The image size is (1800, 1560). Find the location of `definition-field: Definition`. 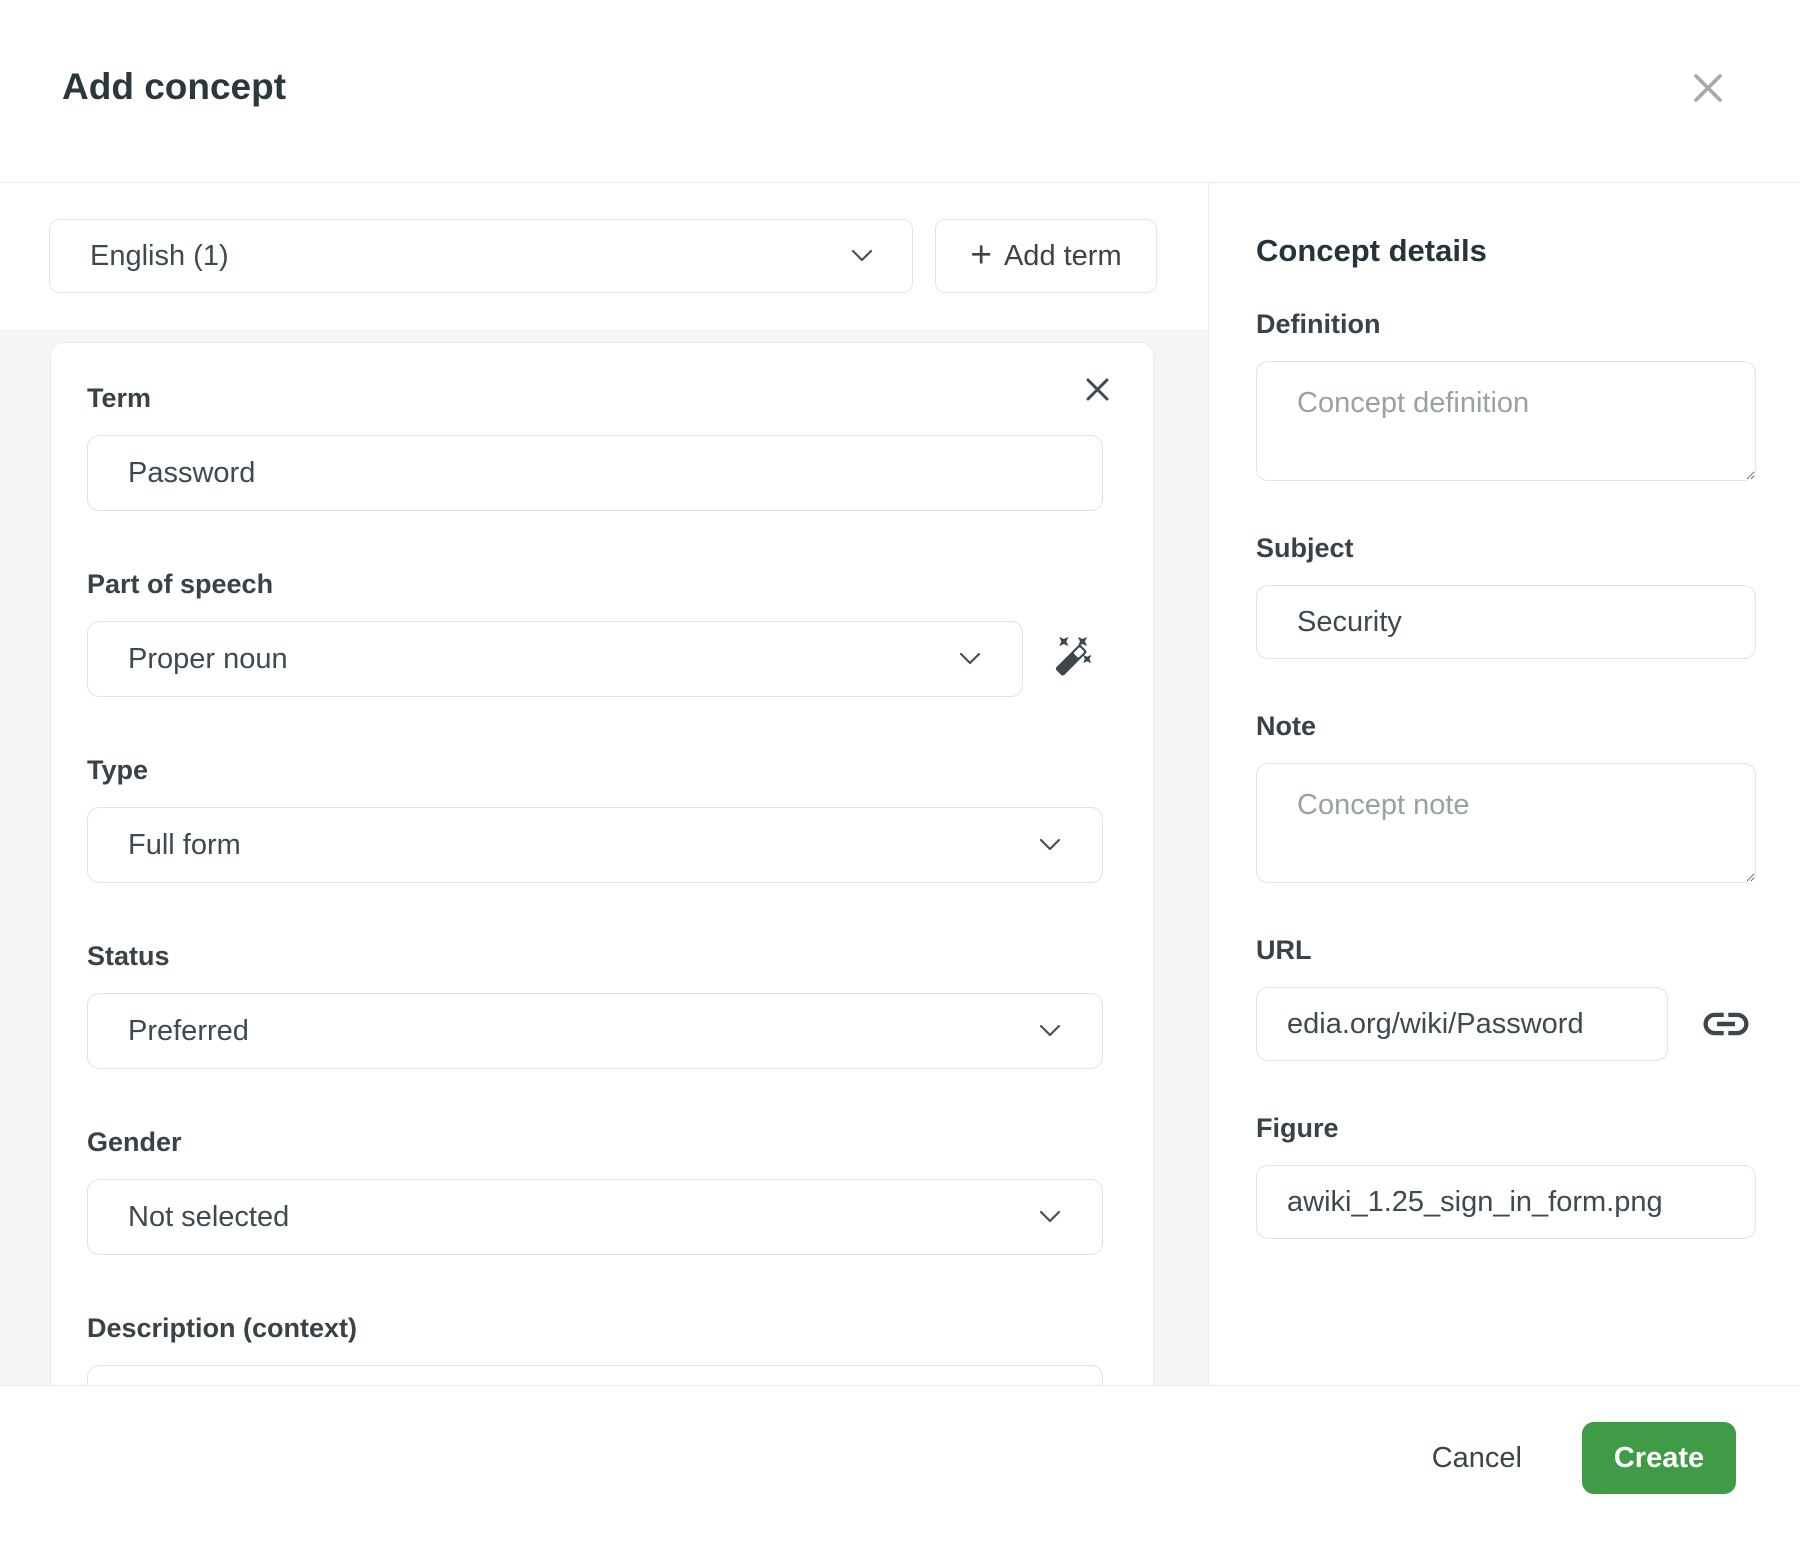

definition-field: Definition is located at coordinates (1506, 395).